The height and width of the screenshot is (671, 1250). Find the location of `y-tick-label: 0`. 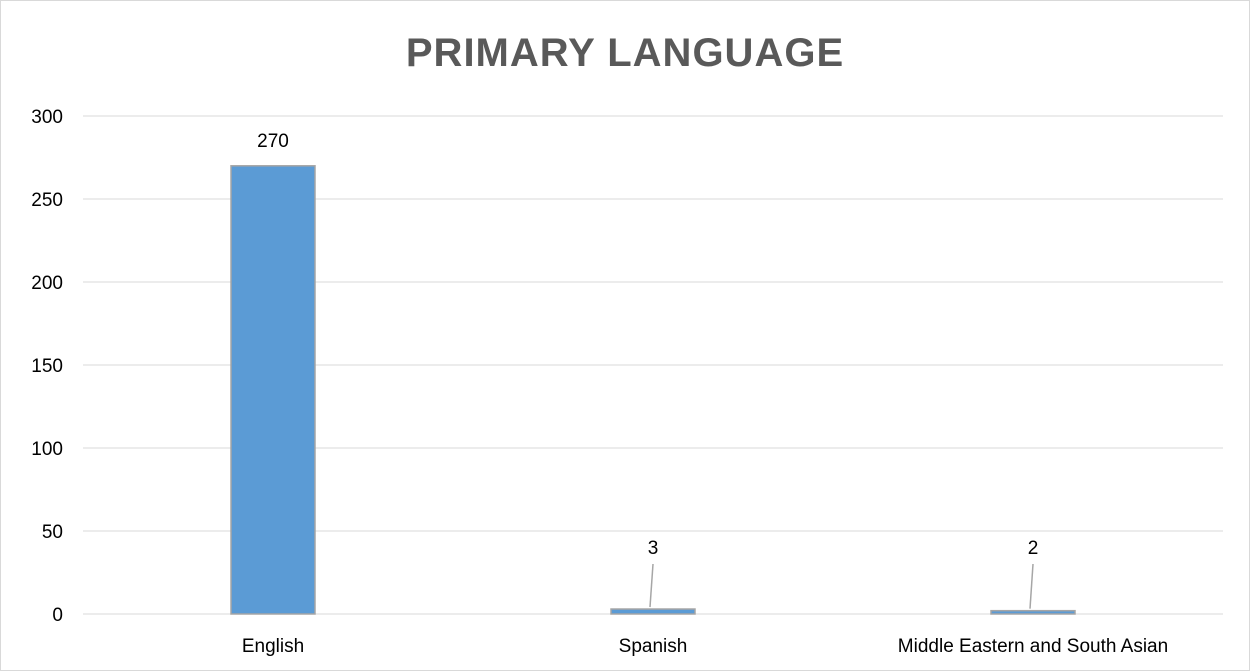

y-tick-label: 0 is located at coordinates (57, 615).